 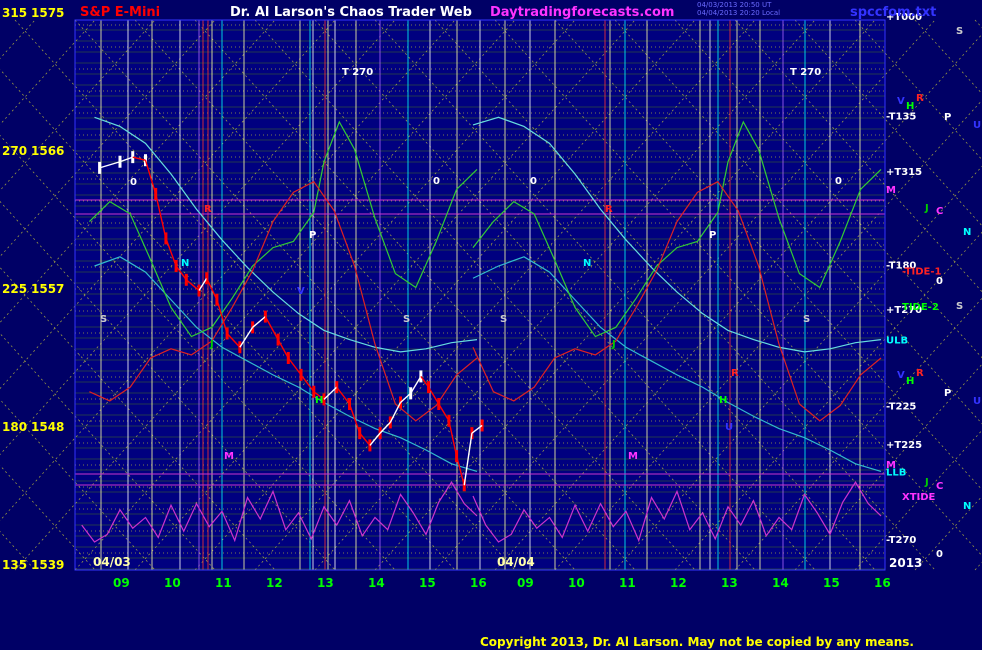 I want to click on year-label: 2013, so click(x=905, y=563).